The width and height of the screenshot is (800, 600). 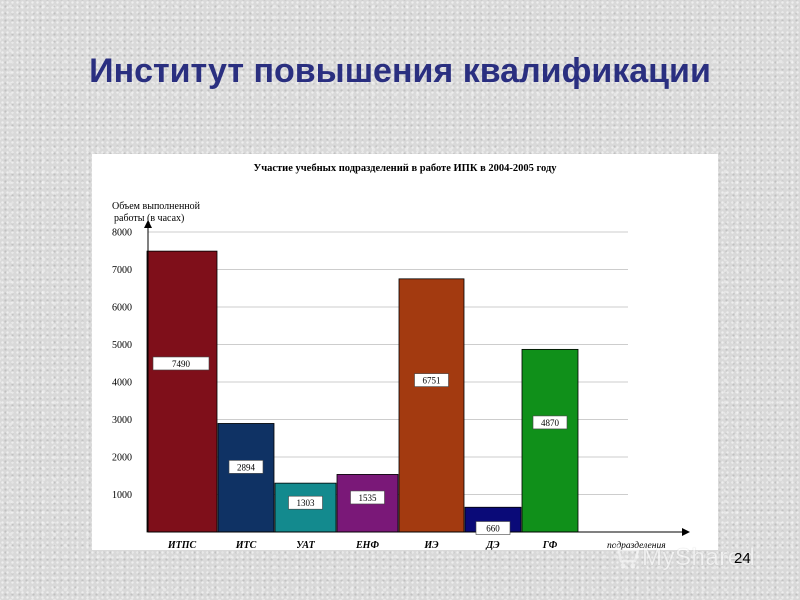 I want to click on data-label: 2894, so click(x=246, y=467).